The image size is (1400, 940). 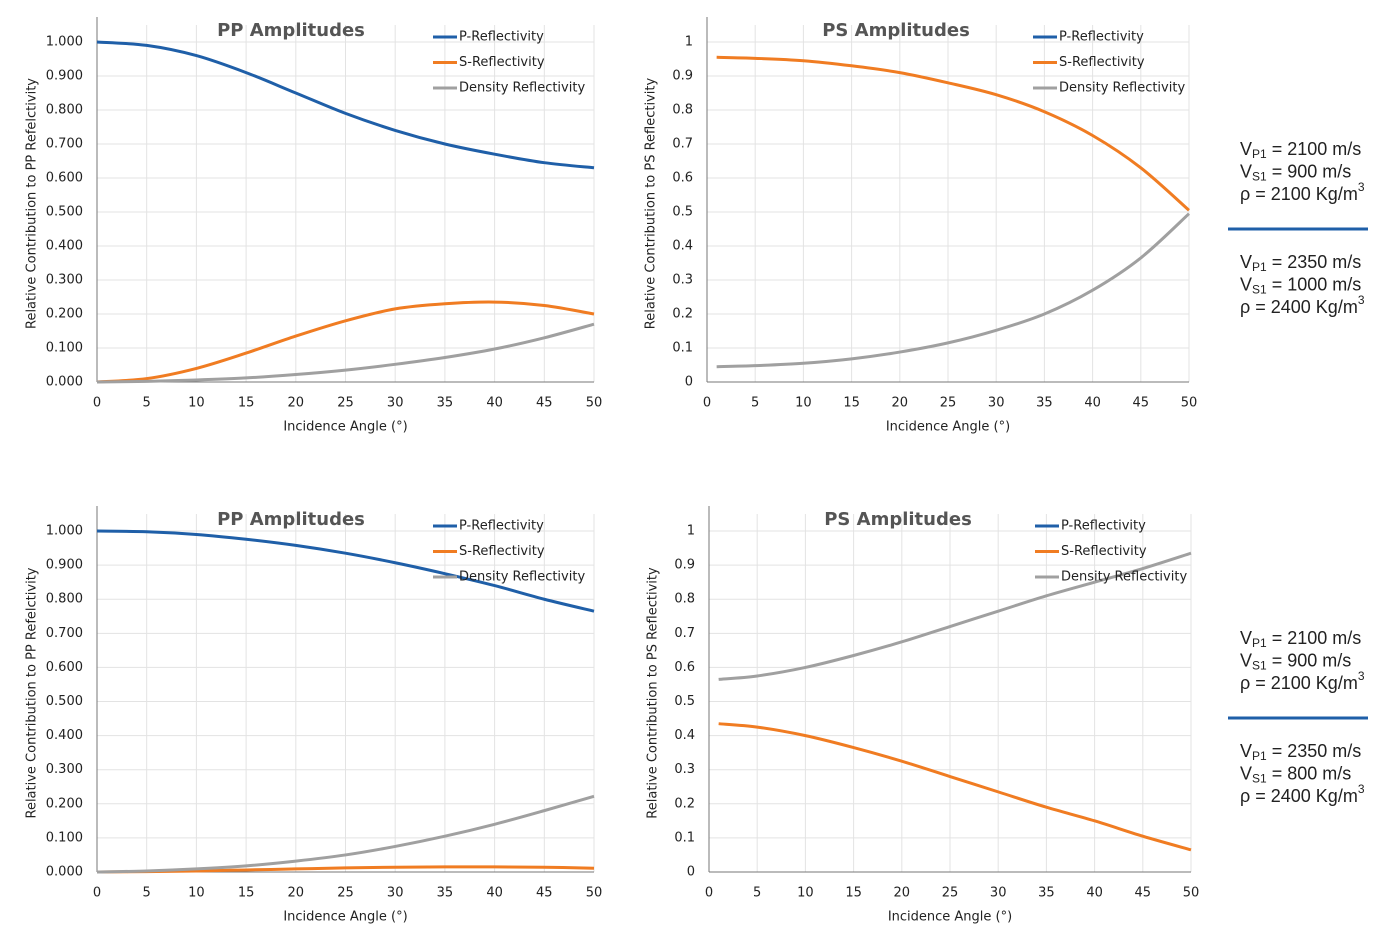 What do you see at coordinates (682, 212) in the screenshot?
I see `y-tick-label: 0.5` at bounding box center [682, 212].